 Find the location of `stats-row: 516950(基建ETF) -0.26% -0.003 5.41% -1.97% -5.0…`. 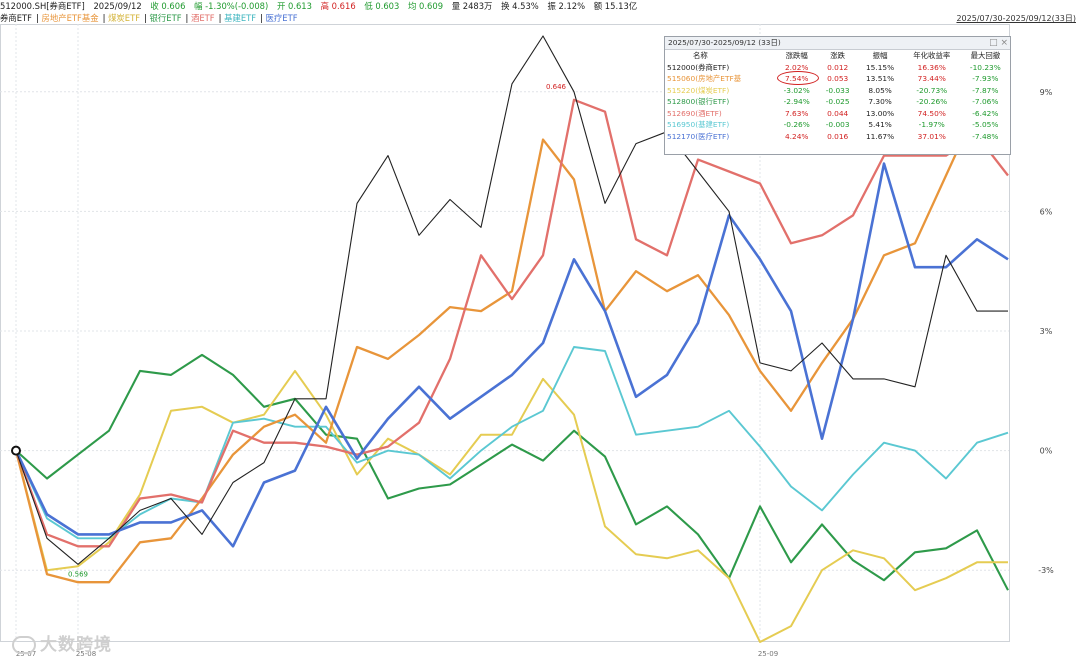

stats-row: 516950(基建ETF) -0.26% -0.003 5.41% -1.97% -5.0… is located at coordinates (837, 125).